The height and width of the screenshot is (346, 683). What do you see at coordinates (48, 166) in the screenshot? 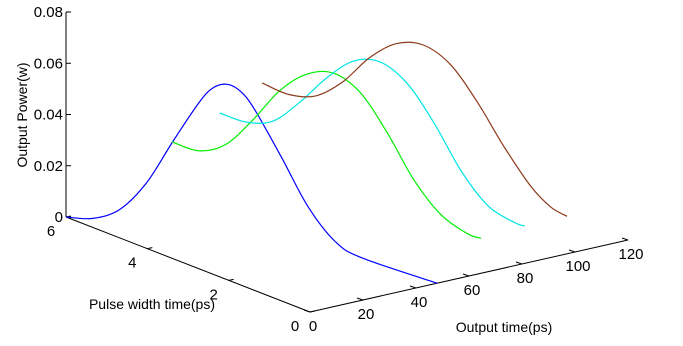
I see `z-tick-label: 0.02` at bounding box center [48, 166].